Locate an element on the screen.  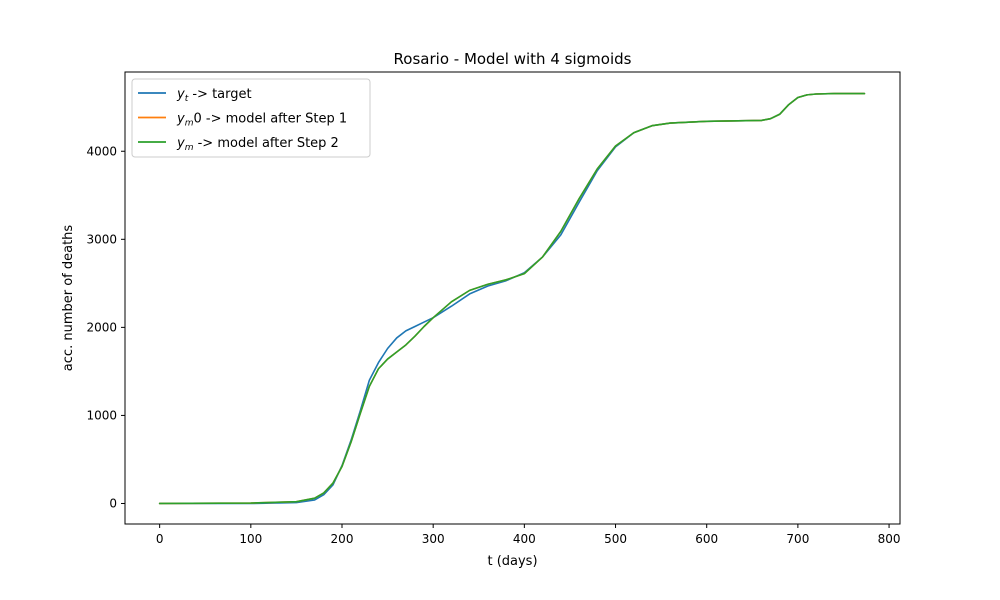
x-tick: 400 is located at coordinates (524, 535).